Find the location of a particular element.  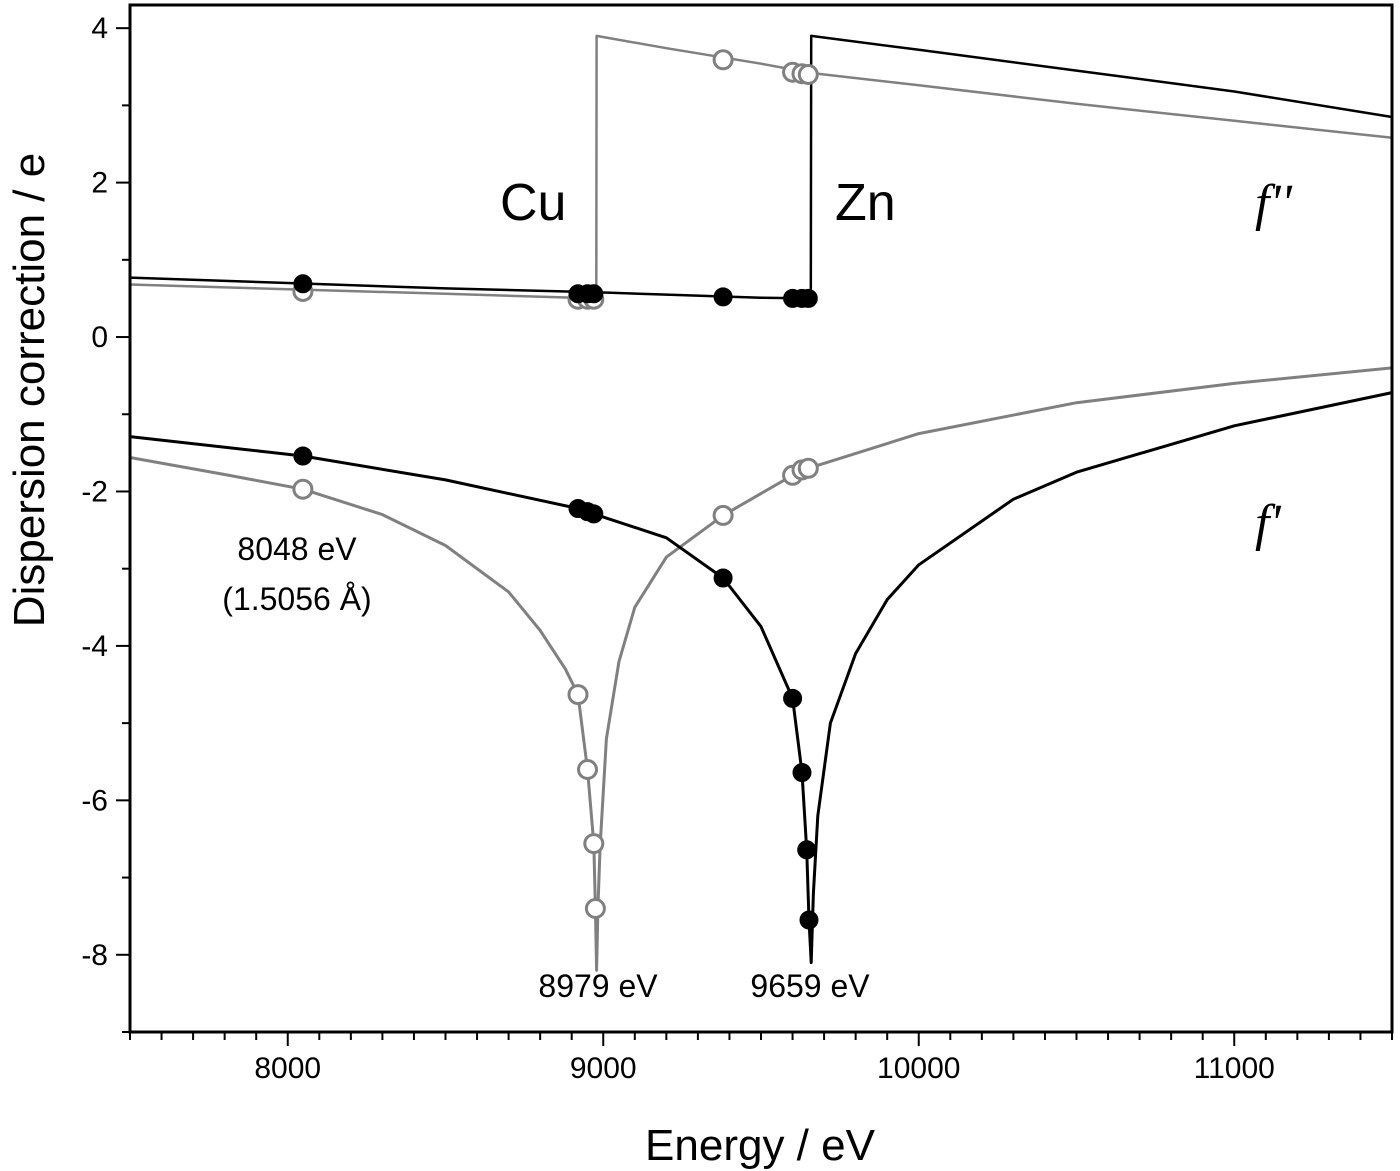

f-double-prime-label: f'' is located at coordinates (1274, 203).